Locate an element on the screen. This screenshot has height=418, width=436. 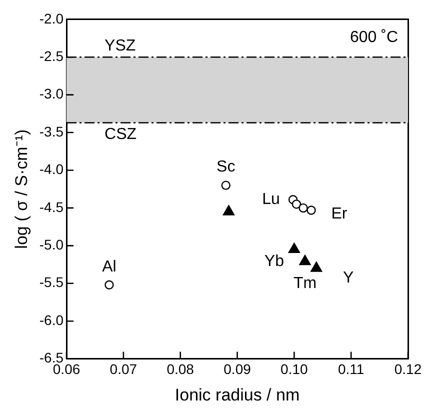
ref-line-label: YSZ is located at coordinates (120, 46).